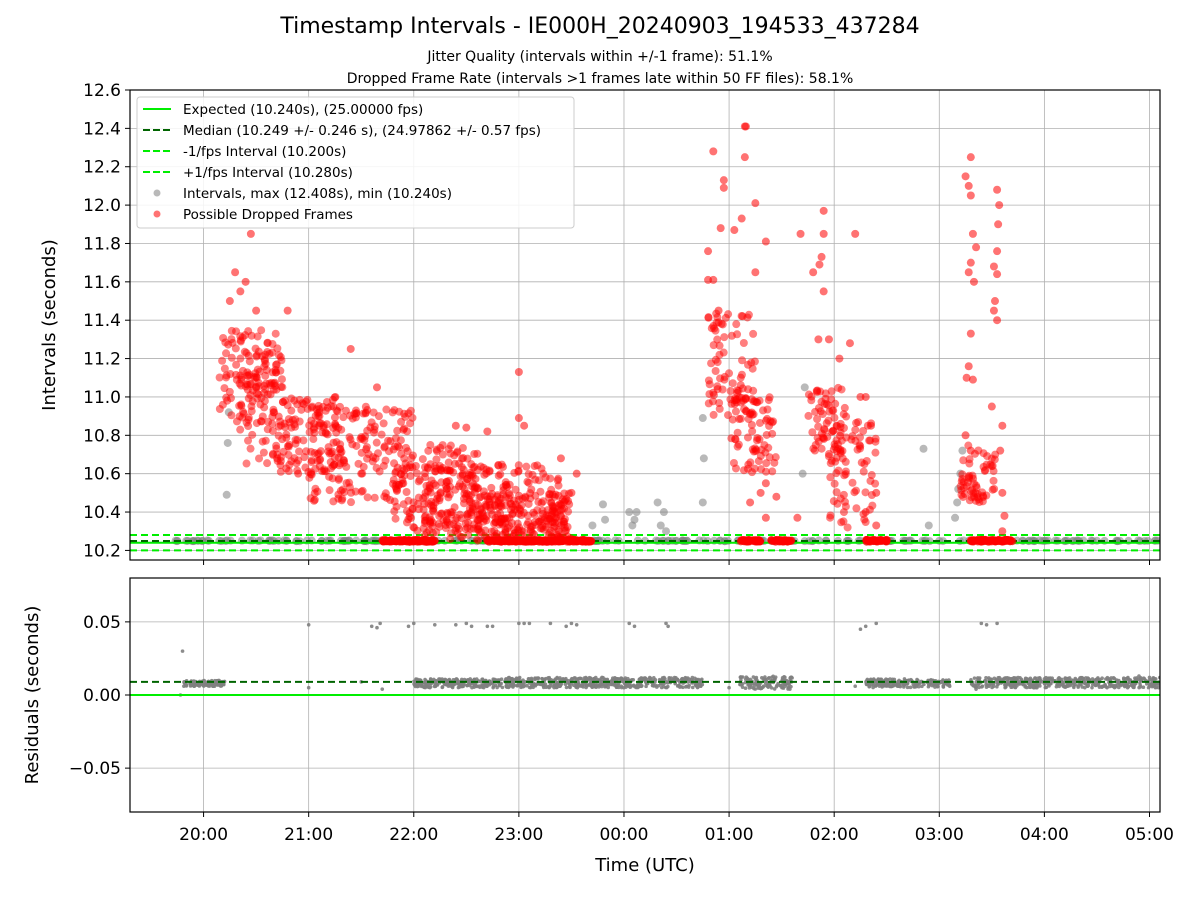 Image resolution: width=1200 pixels, height=900 pixels. Describe the element at coordinates (102, 206) in the screenshot. I see `top-y-tick-label: 12.0` at that location.